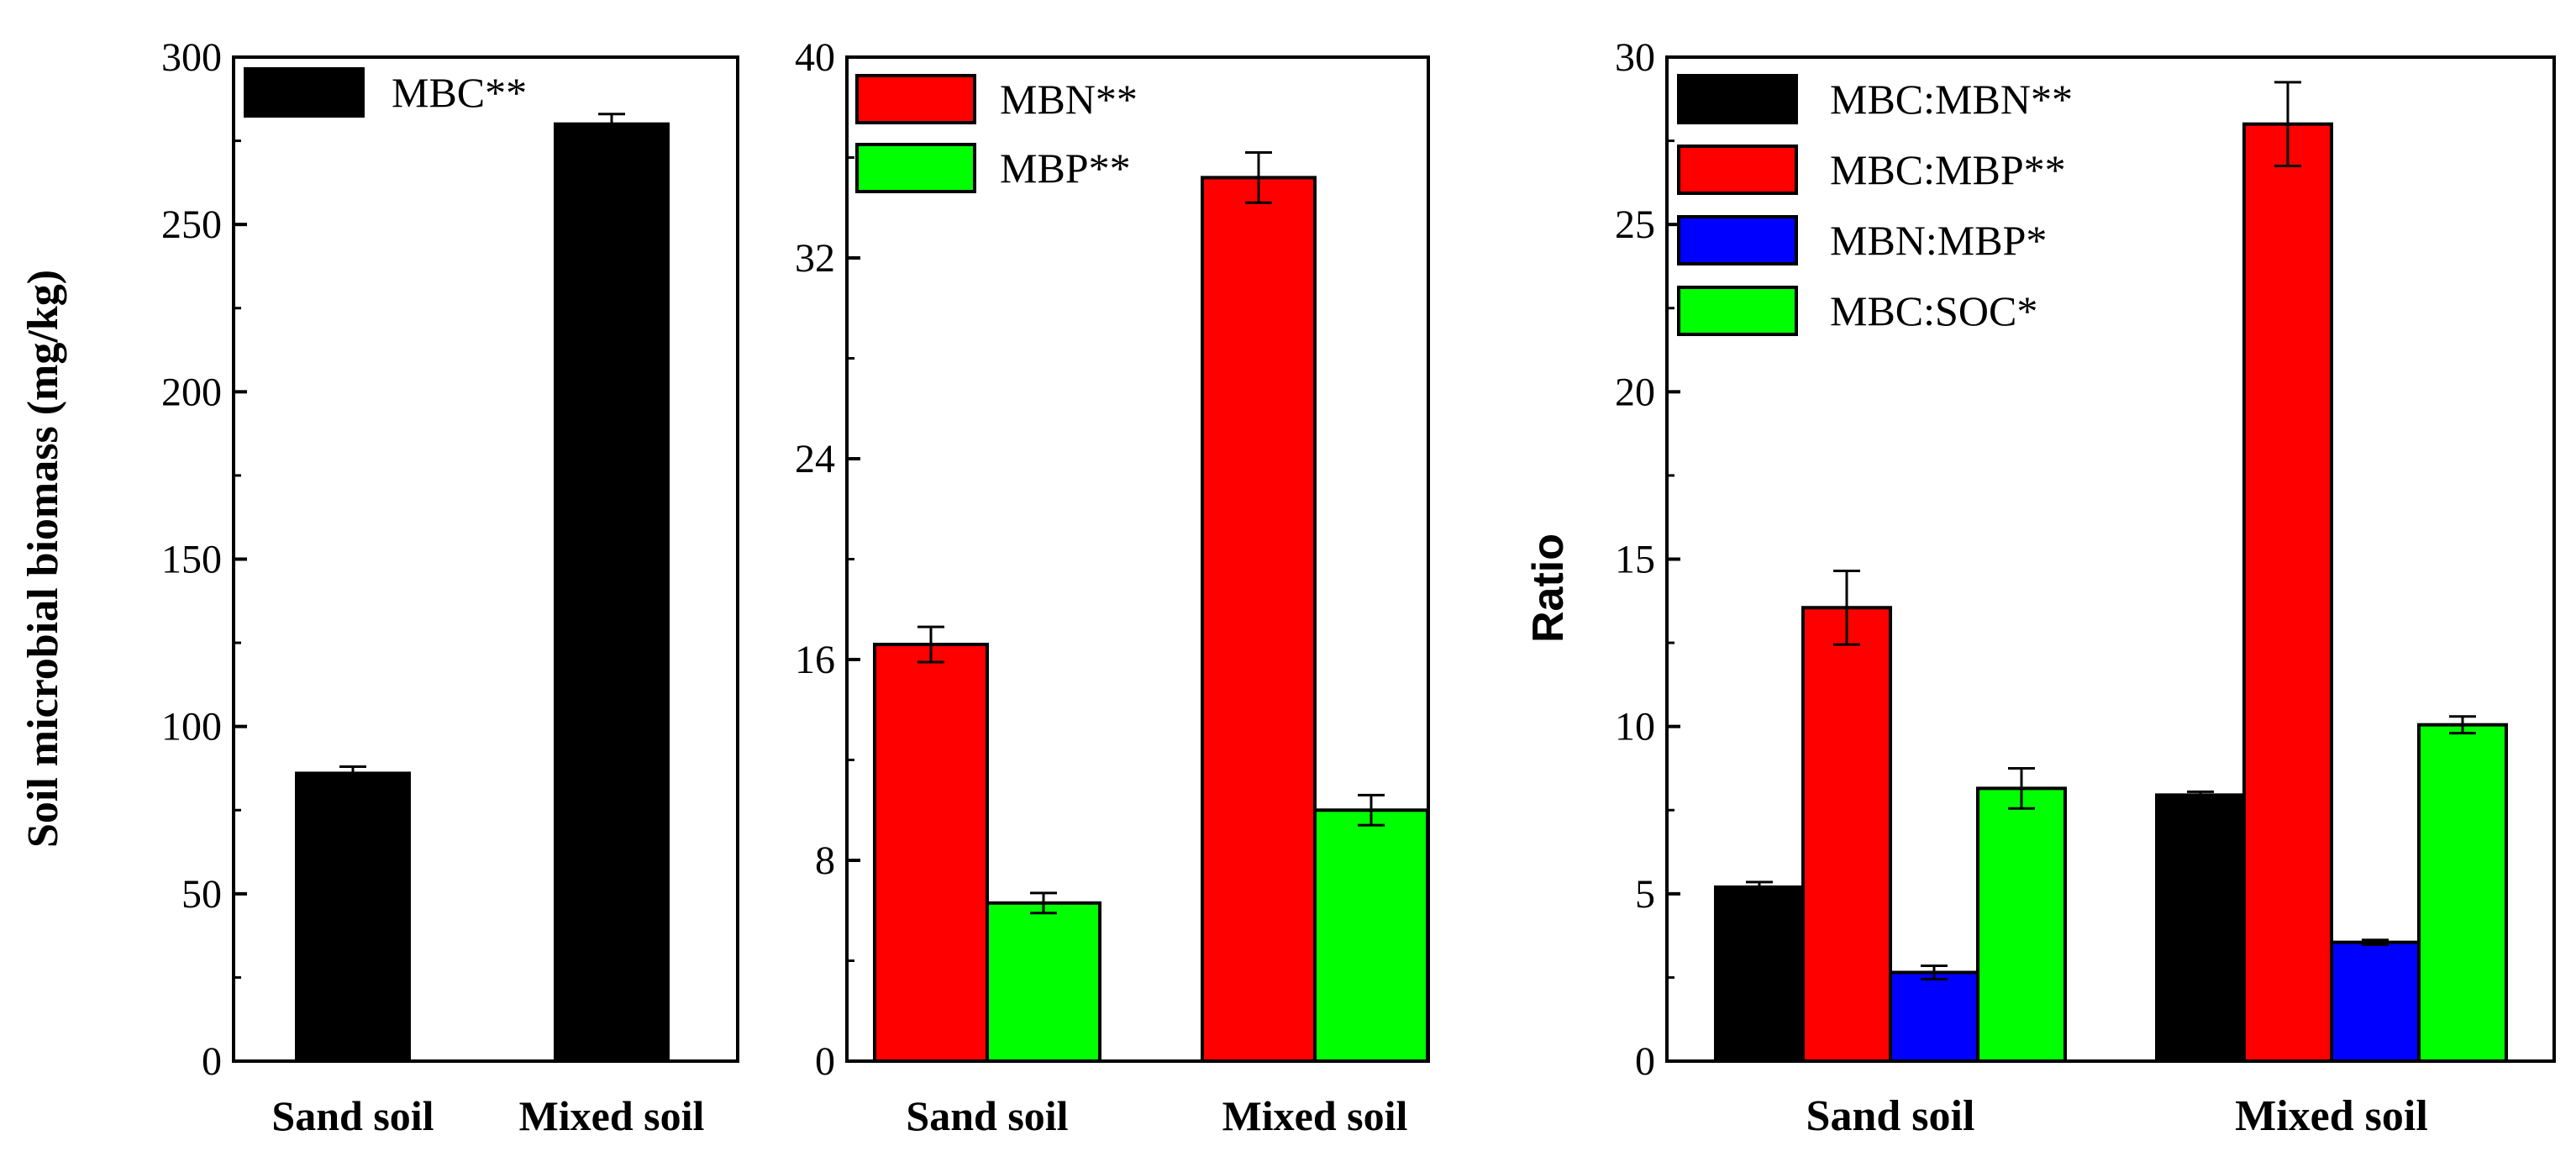  Describe the element at coordinates (1951, 99) in the screenshot. I see `legend-label: MBC:MBN**` at that location.